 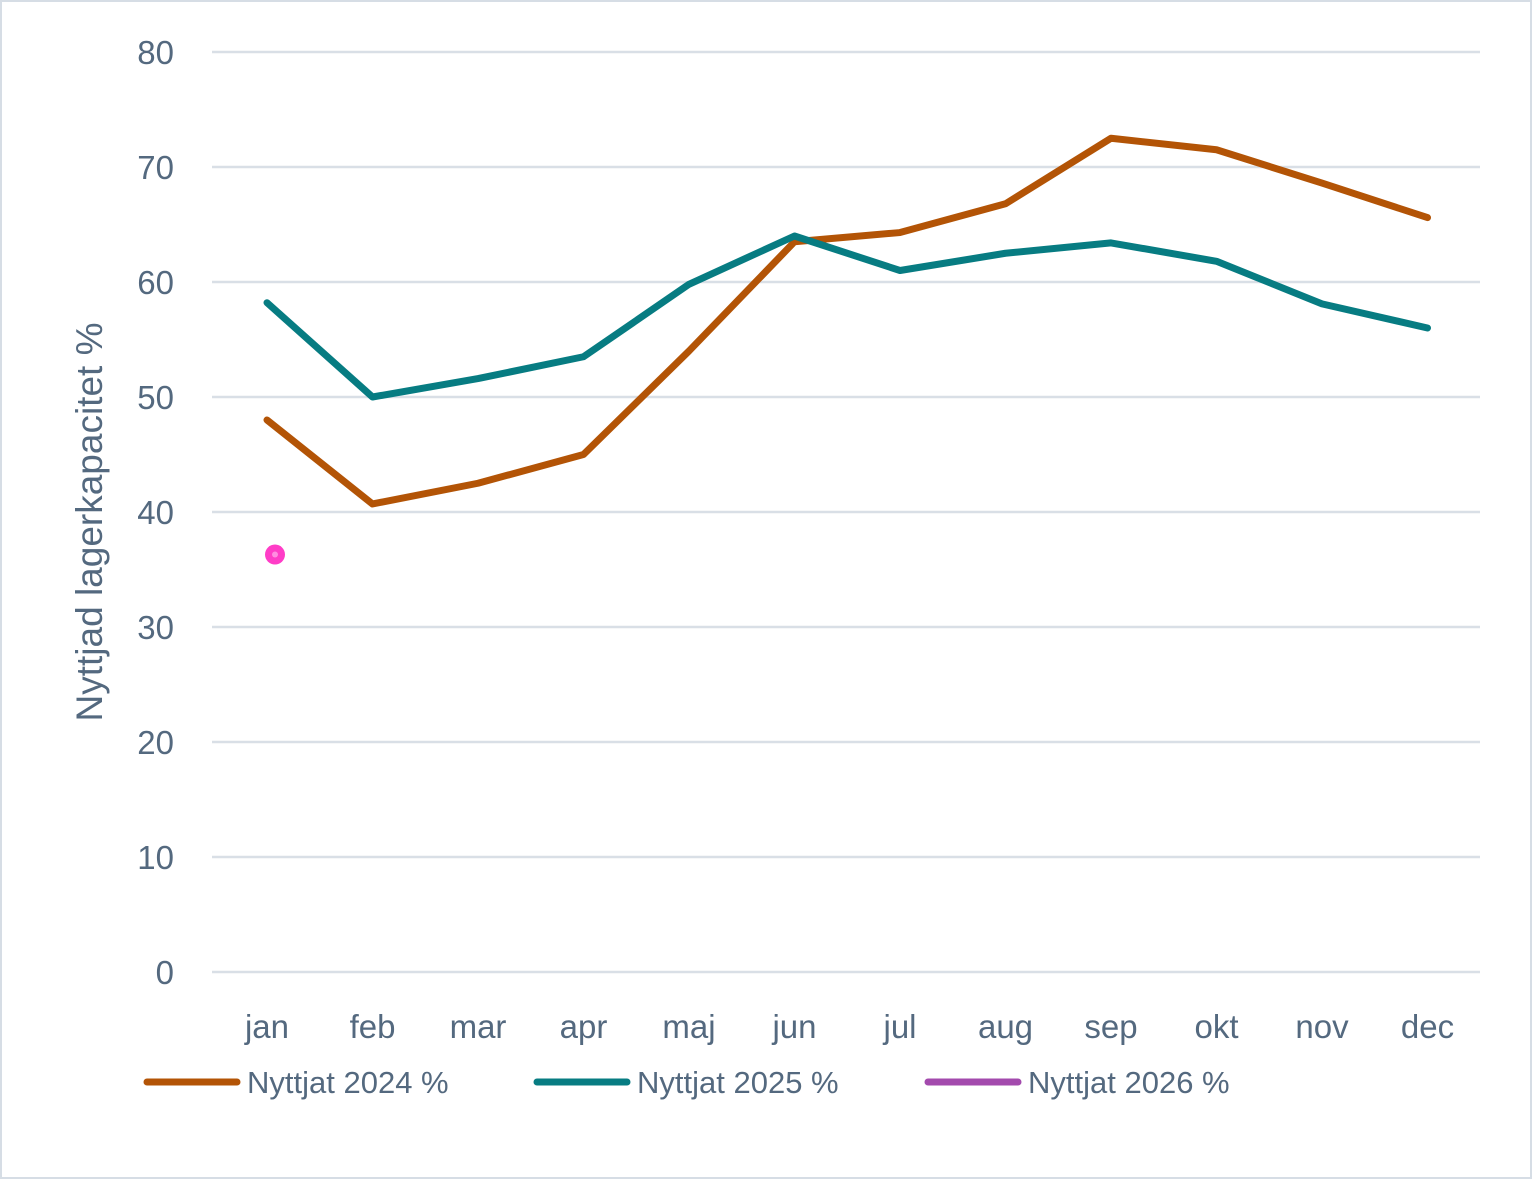 What do you see at coordinates (1427, 1026) in the screenshot?
I see `x-tick-label: dec` at bounding box center [1427, 1026].